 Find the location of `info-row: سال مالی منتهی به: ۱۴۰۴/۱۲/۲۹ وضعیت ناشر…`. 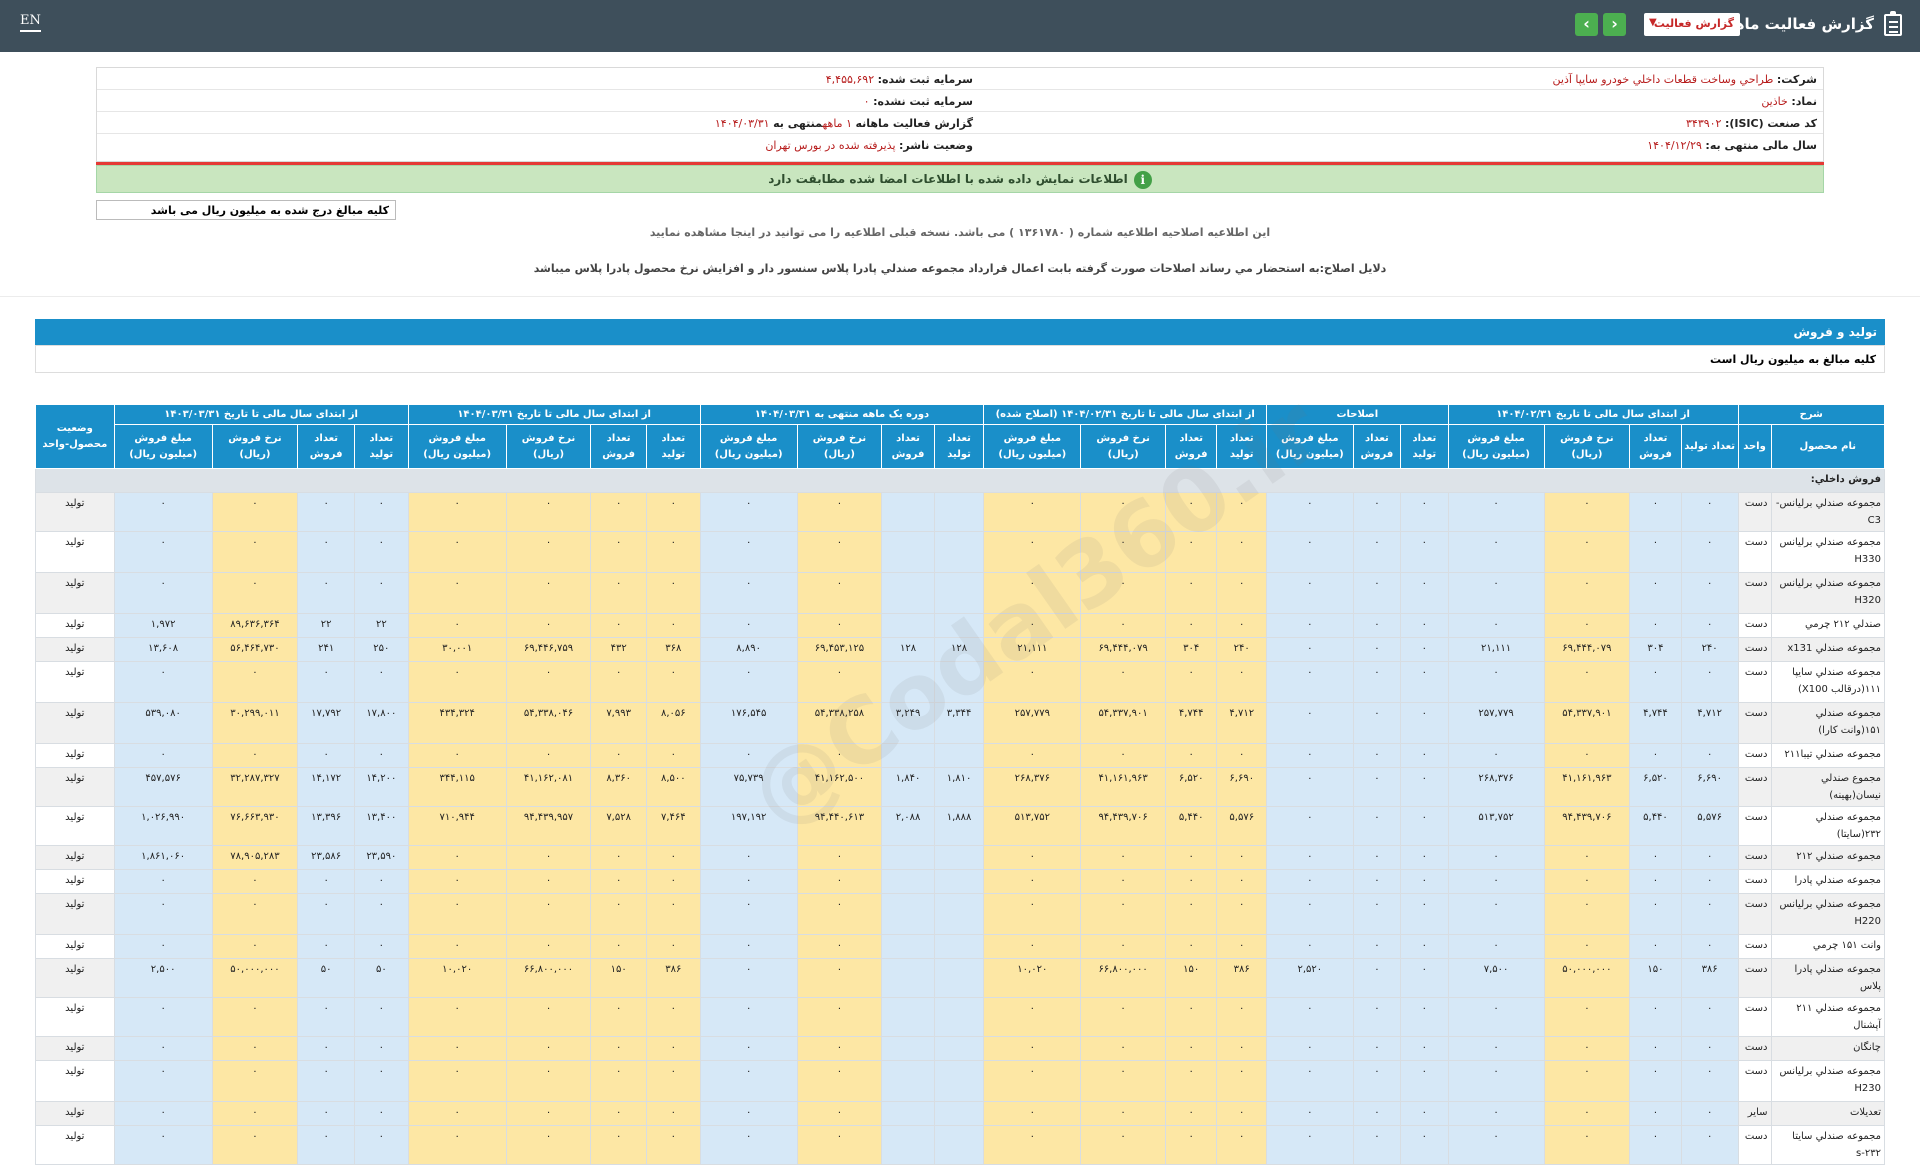

info-row: سال مالی منتهی به: ۱۴۰۴/۱۲/۲۹ وضعیت ناشر… is located at coordinates (960, 145).